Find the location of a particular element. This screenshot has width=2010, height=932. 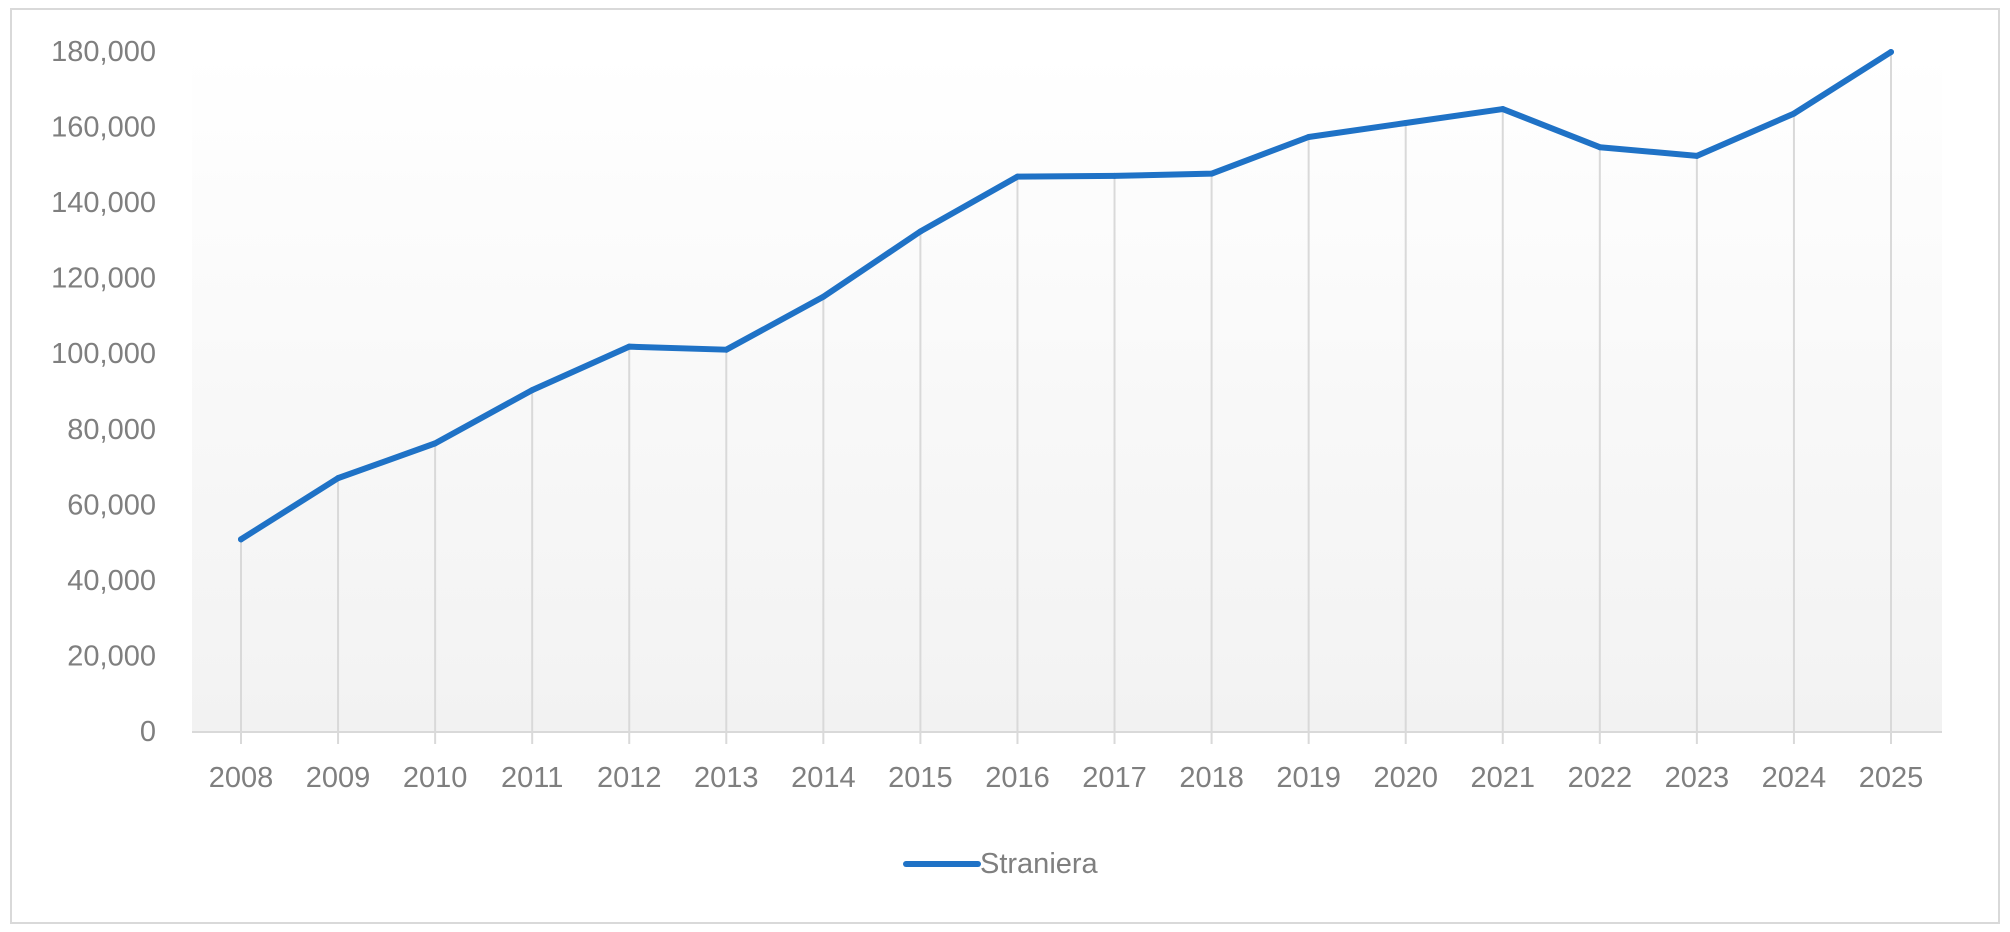

x-tick-label: 2015 is located at coordinates (920, 778).